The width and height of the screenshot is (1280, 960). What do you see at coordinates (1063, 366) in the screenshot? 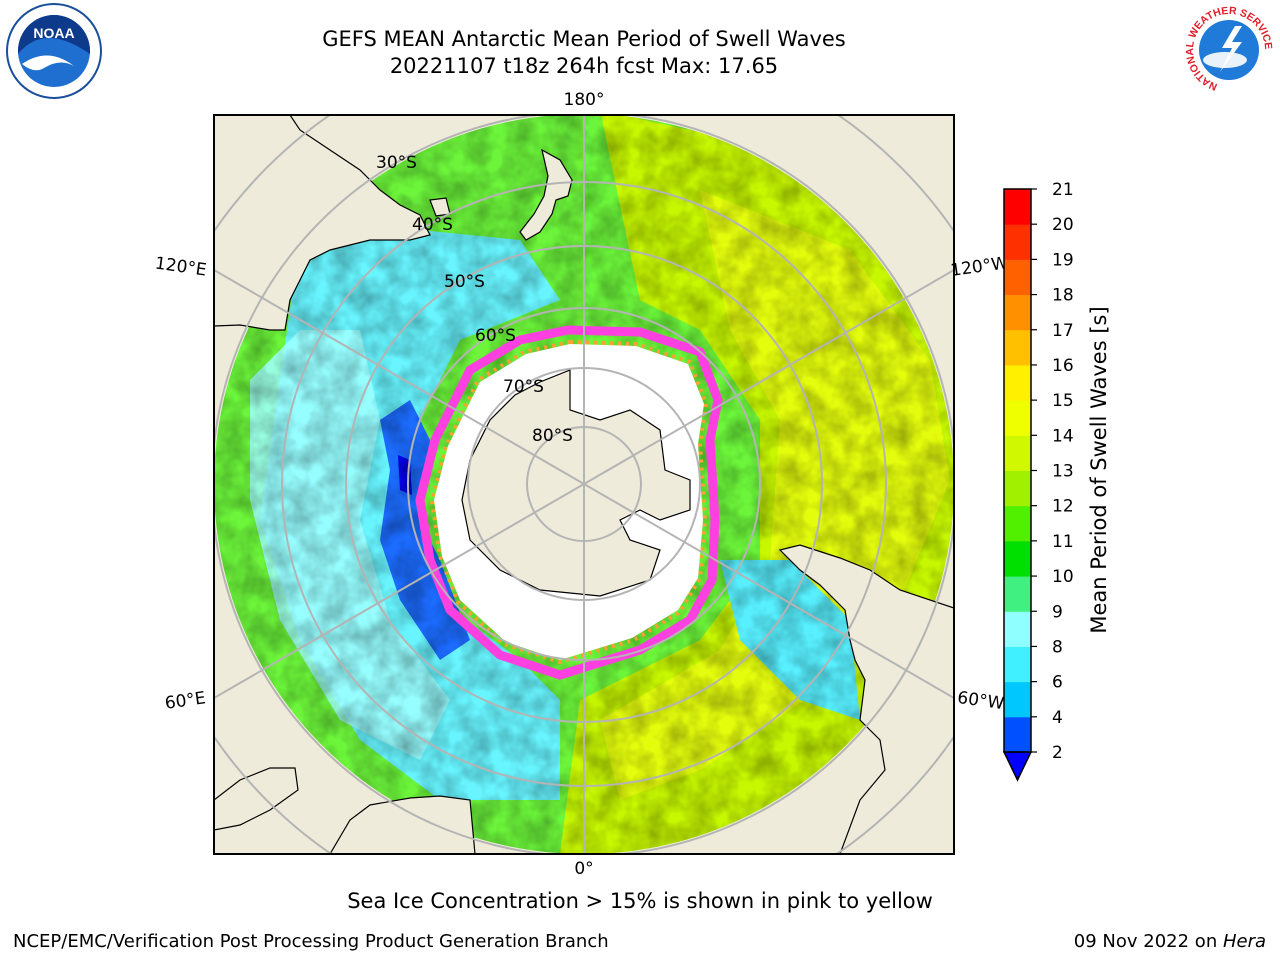
I see `colorbar-tick-label: 16` at bounding box center [1063, 366].